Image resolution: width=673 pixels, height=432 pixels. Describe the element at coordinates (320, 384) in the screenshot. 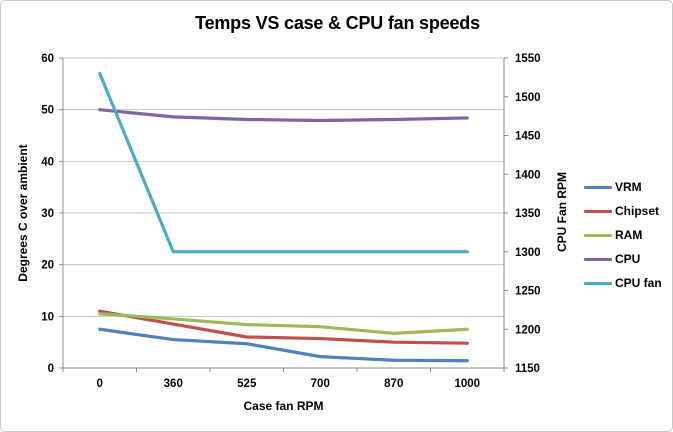

I see `tick-label: 700` at that location.